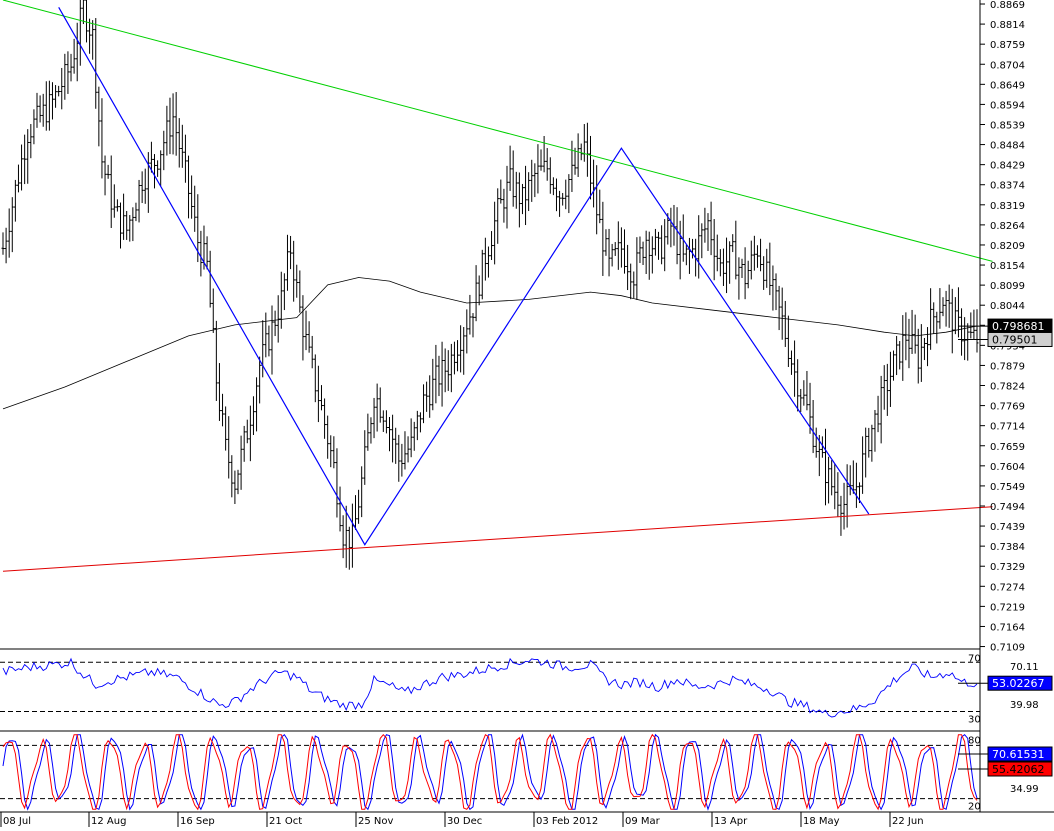 The image size is (1054, 831). Describe the element at coordinates (1007, 427) in the screenshot. I see `price-tick-label: 0.7714` at that location.